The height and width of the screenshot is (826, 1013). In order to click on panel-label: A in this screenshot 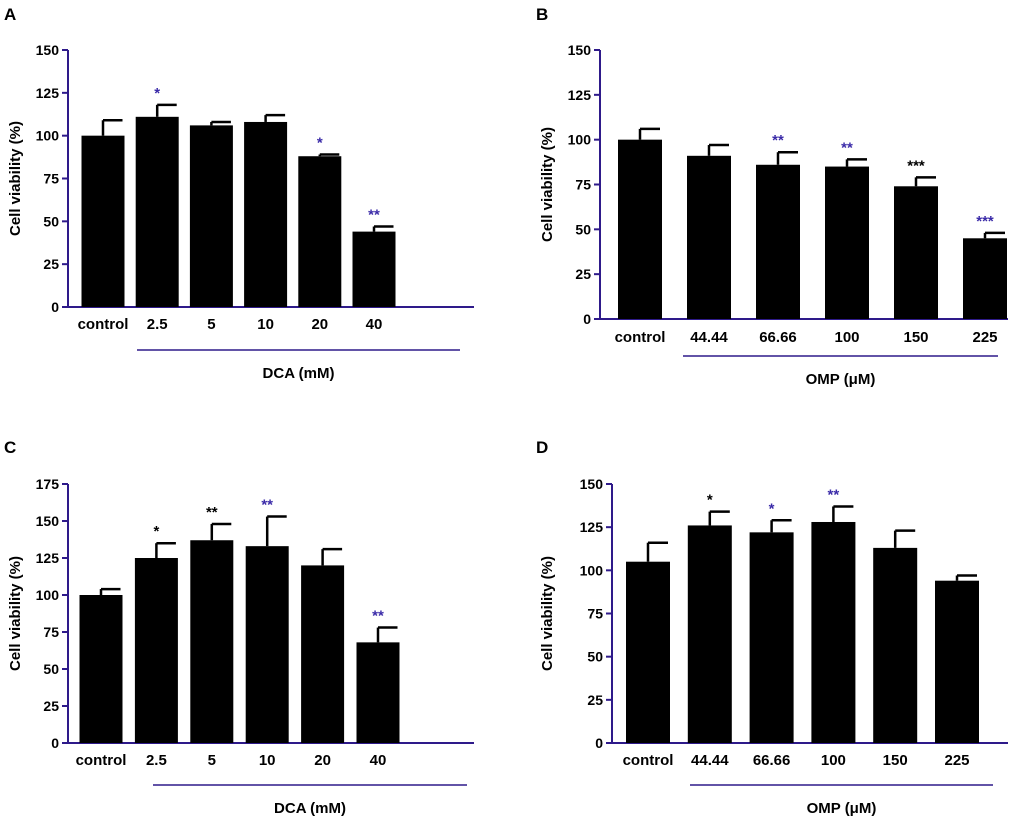, I will do `click(10, 14)`.